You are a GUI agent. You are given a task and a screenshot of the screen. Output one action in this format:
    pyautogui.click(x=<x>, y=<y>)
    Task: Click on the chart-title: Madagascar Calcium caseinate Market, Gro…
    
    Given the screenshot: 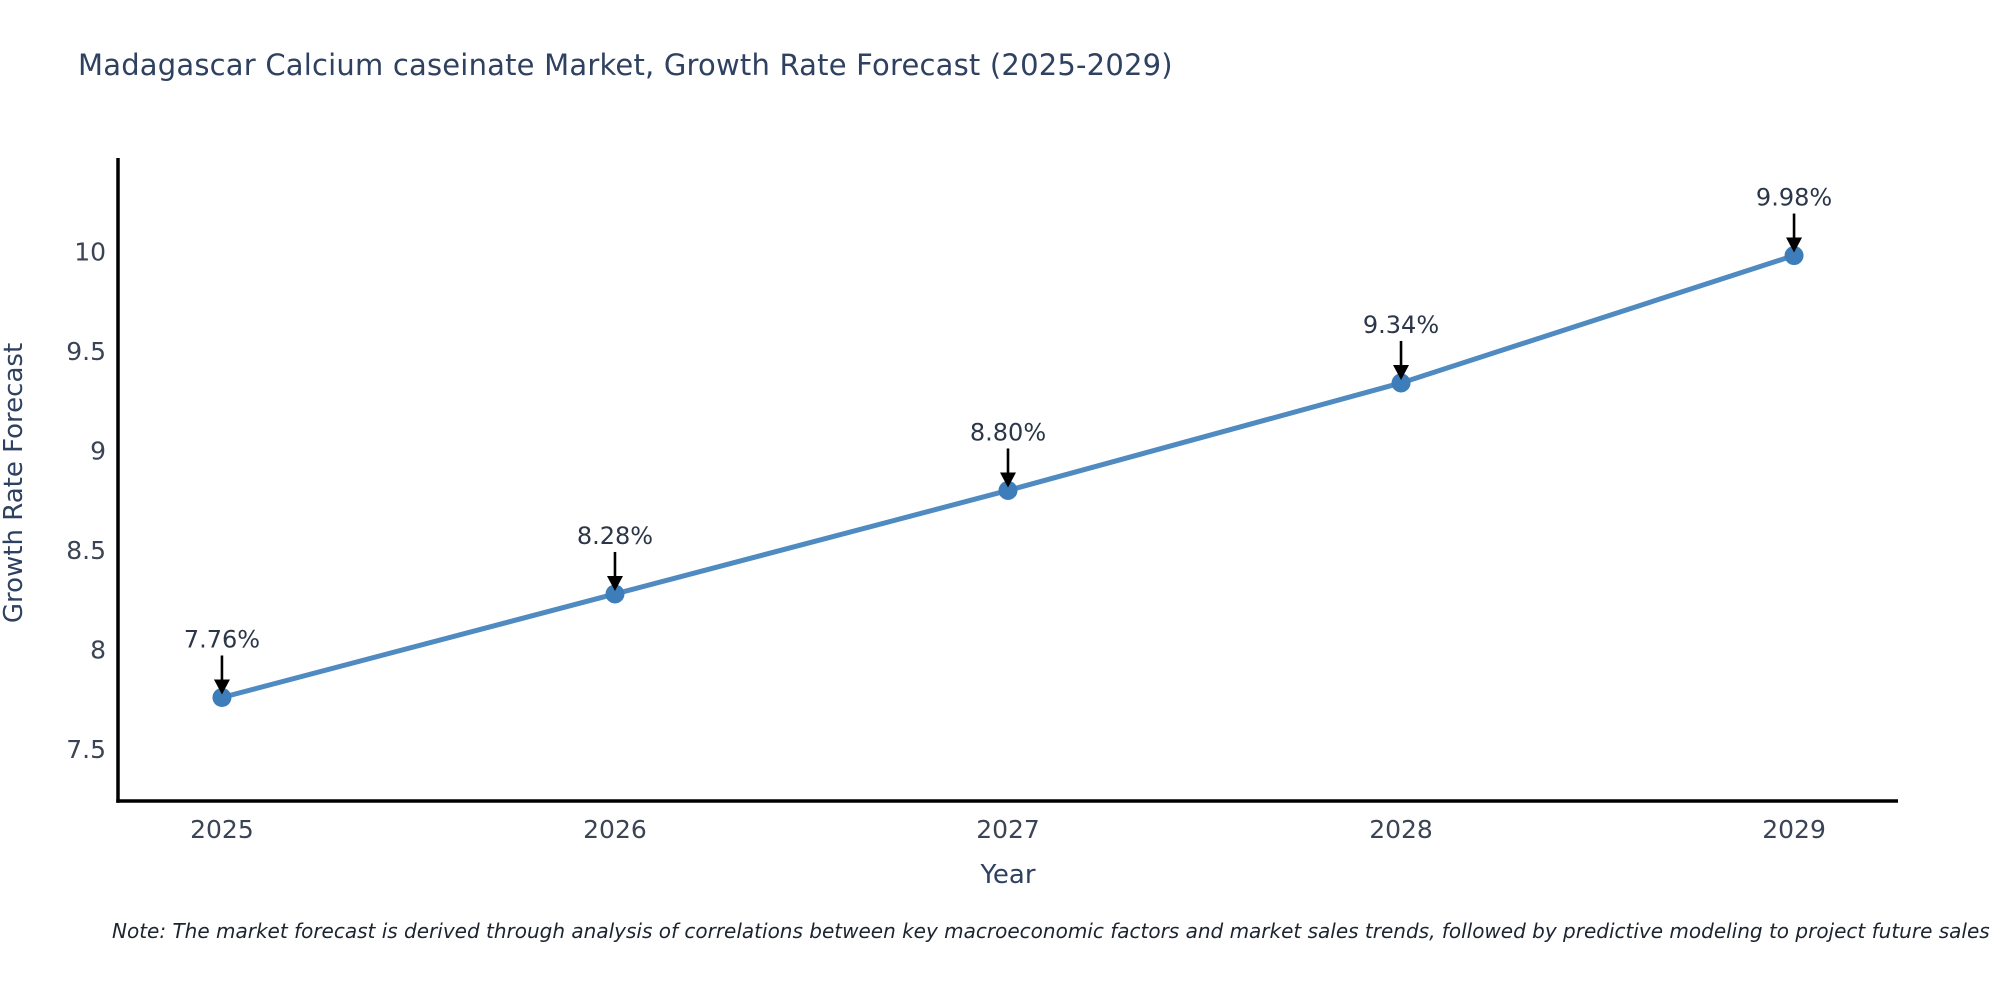 What is the action you would take?
    pyautogui.click(x=625, y=65)
    